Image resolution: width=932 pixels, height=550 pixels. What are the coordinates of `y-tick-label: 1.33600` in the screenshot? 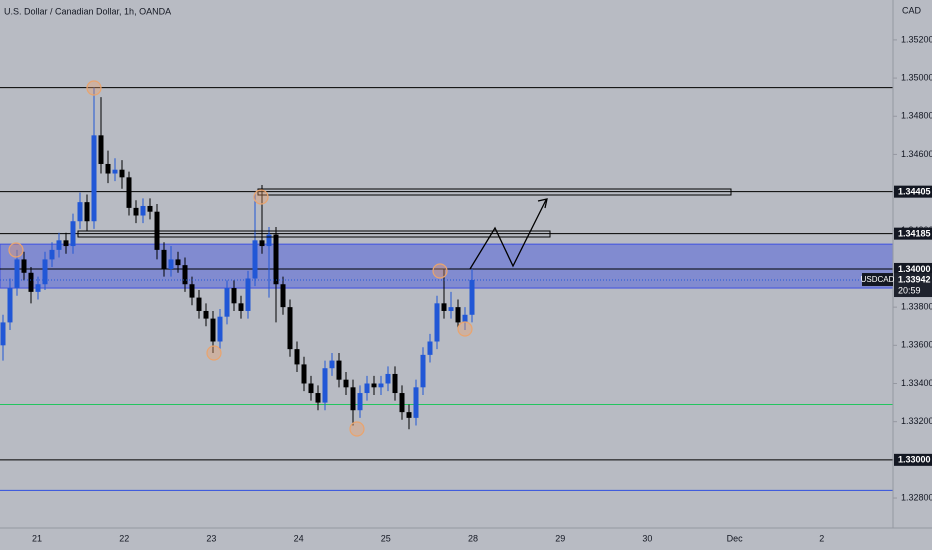 It's located at (916, 345).